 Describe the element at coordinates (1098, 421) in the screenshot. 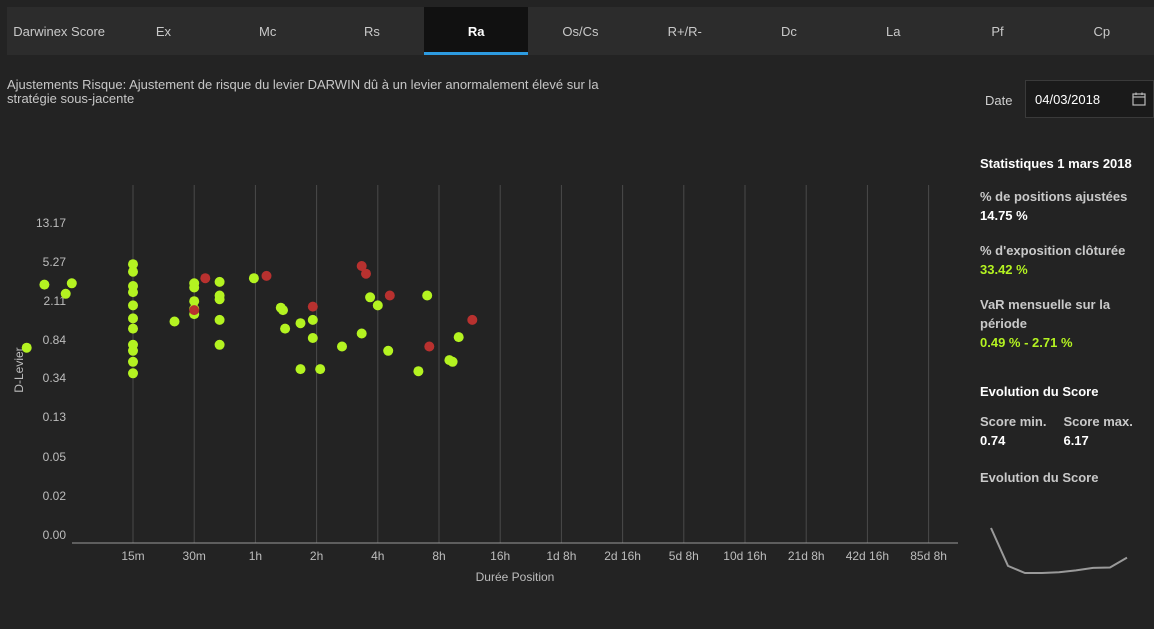

I see `score-max-label: Score max.` at that location.